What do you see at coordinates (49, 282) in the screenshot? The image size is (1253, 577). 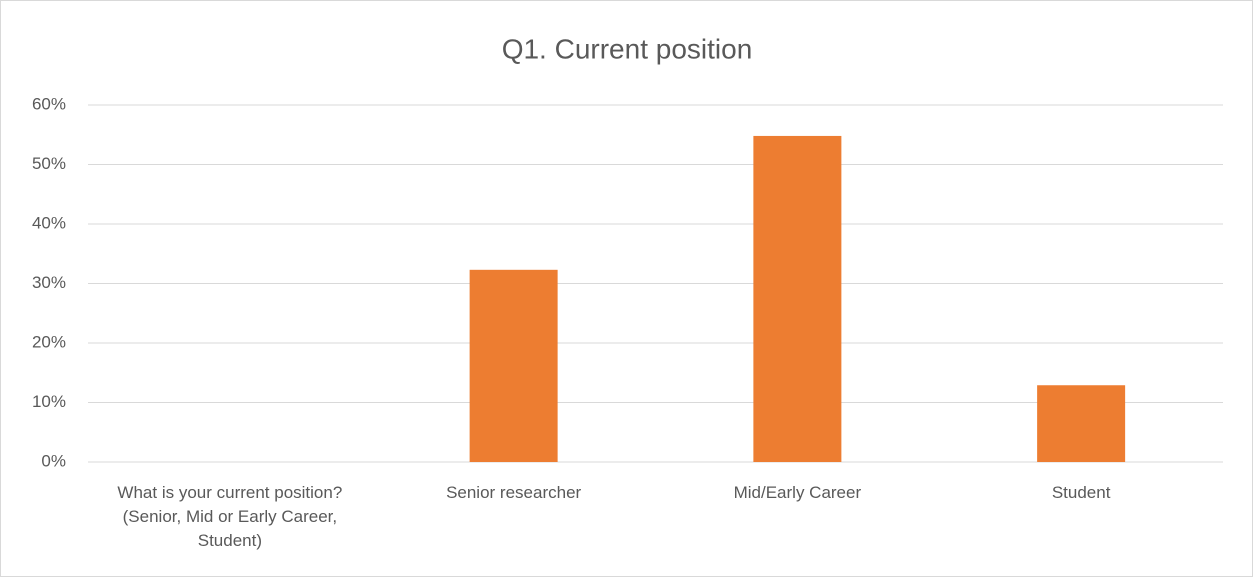 I see `y-tick-label: 30%` at bounding box center [49, 282].